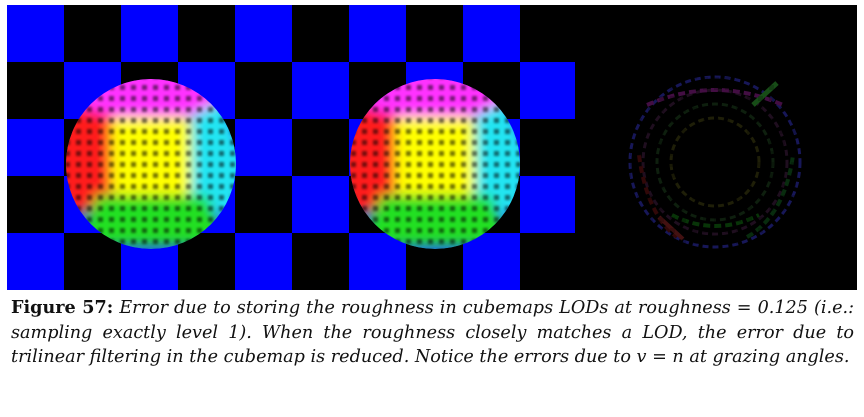  I want to click on sphere-approximation, so click(435, 164).